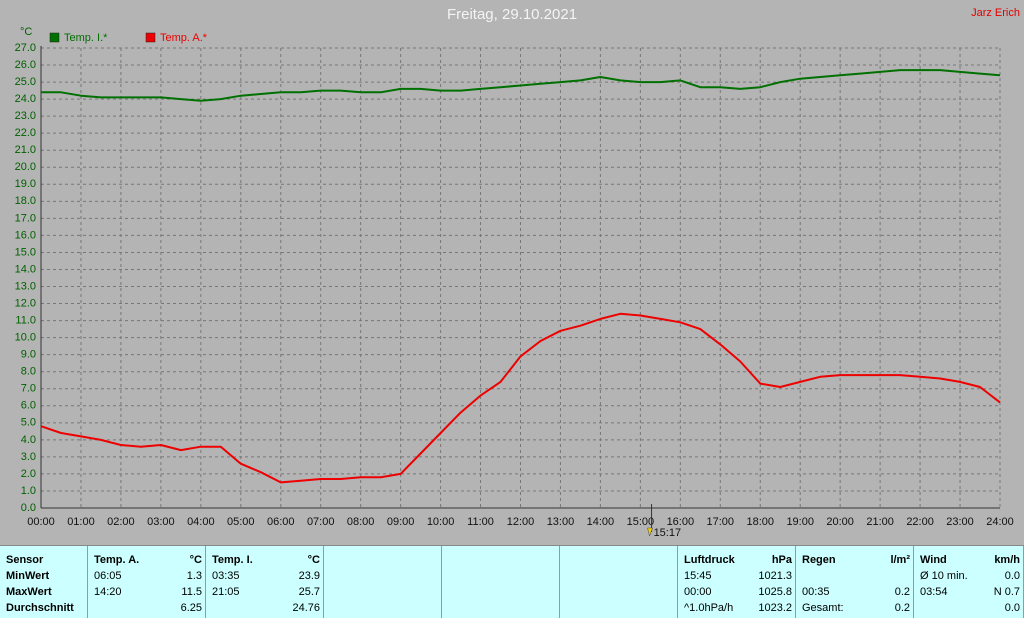  I want to click on stats-panel: Sensor MinWert MaxWert Durchschnitt, so click(44, 582).